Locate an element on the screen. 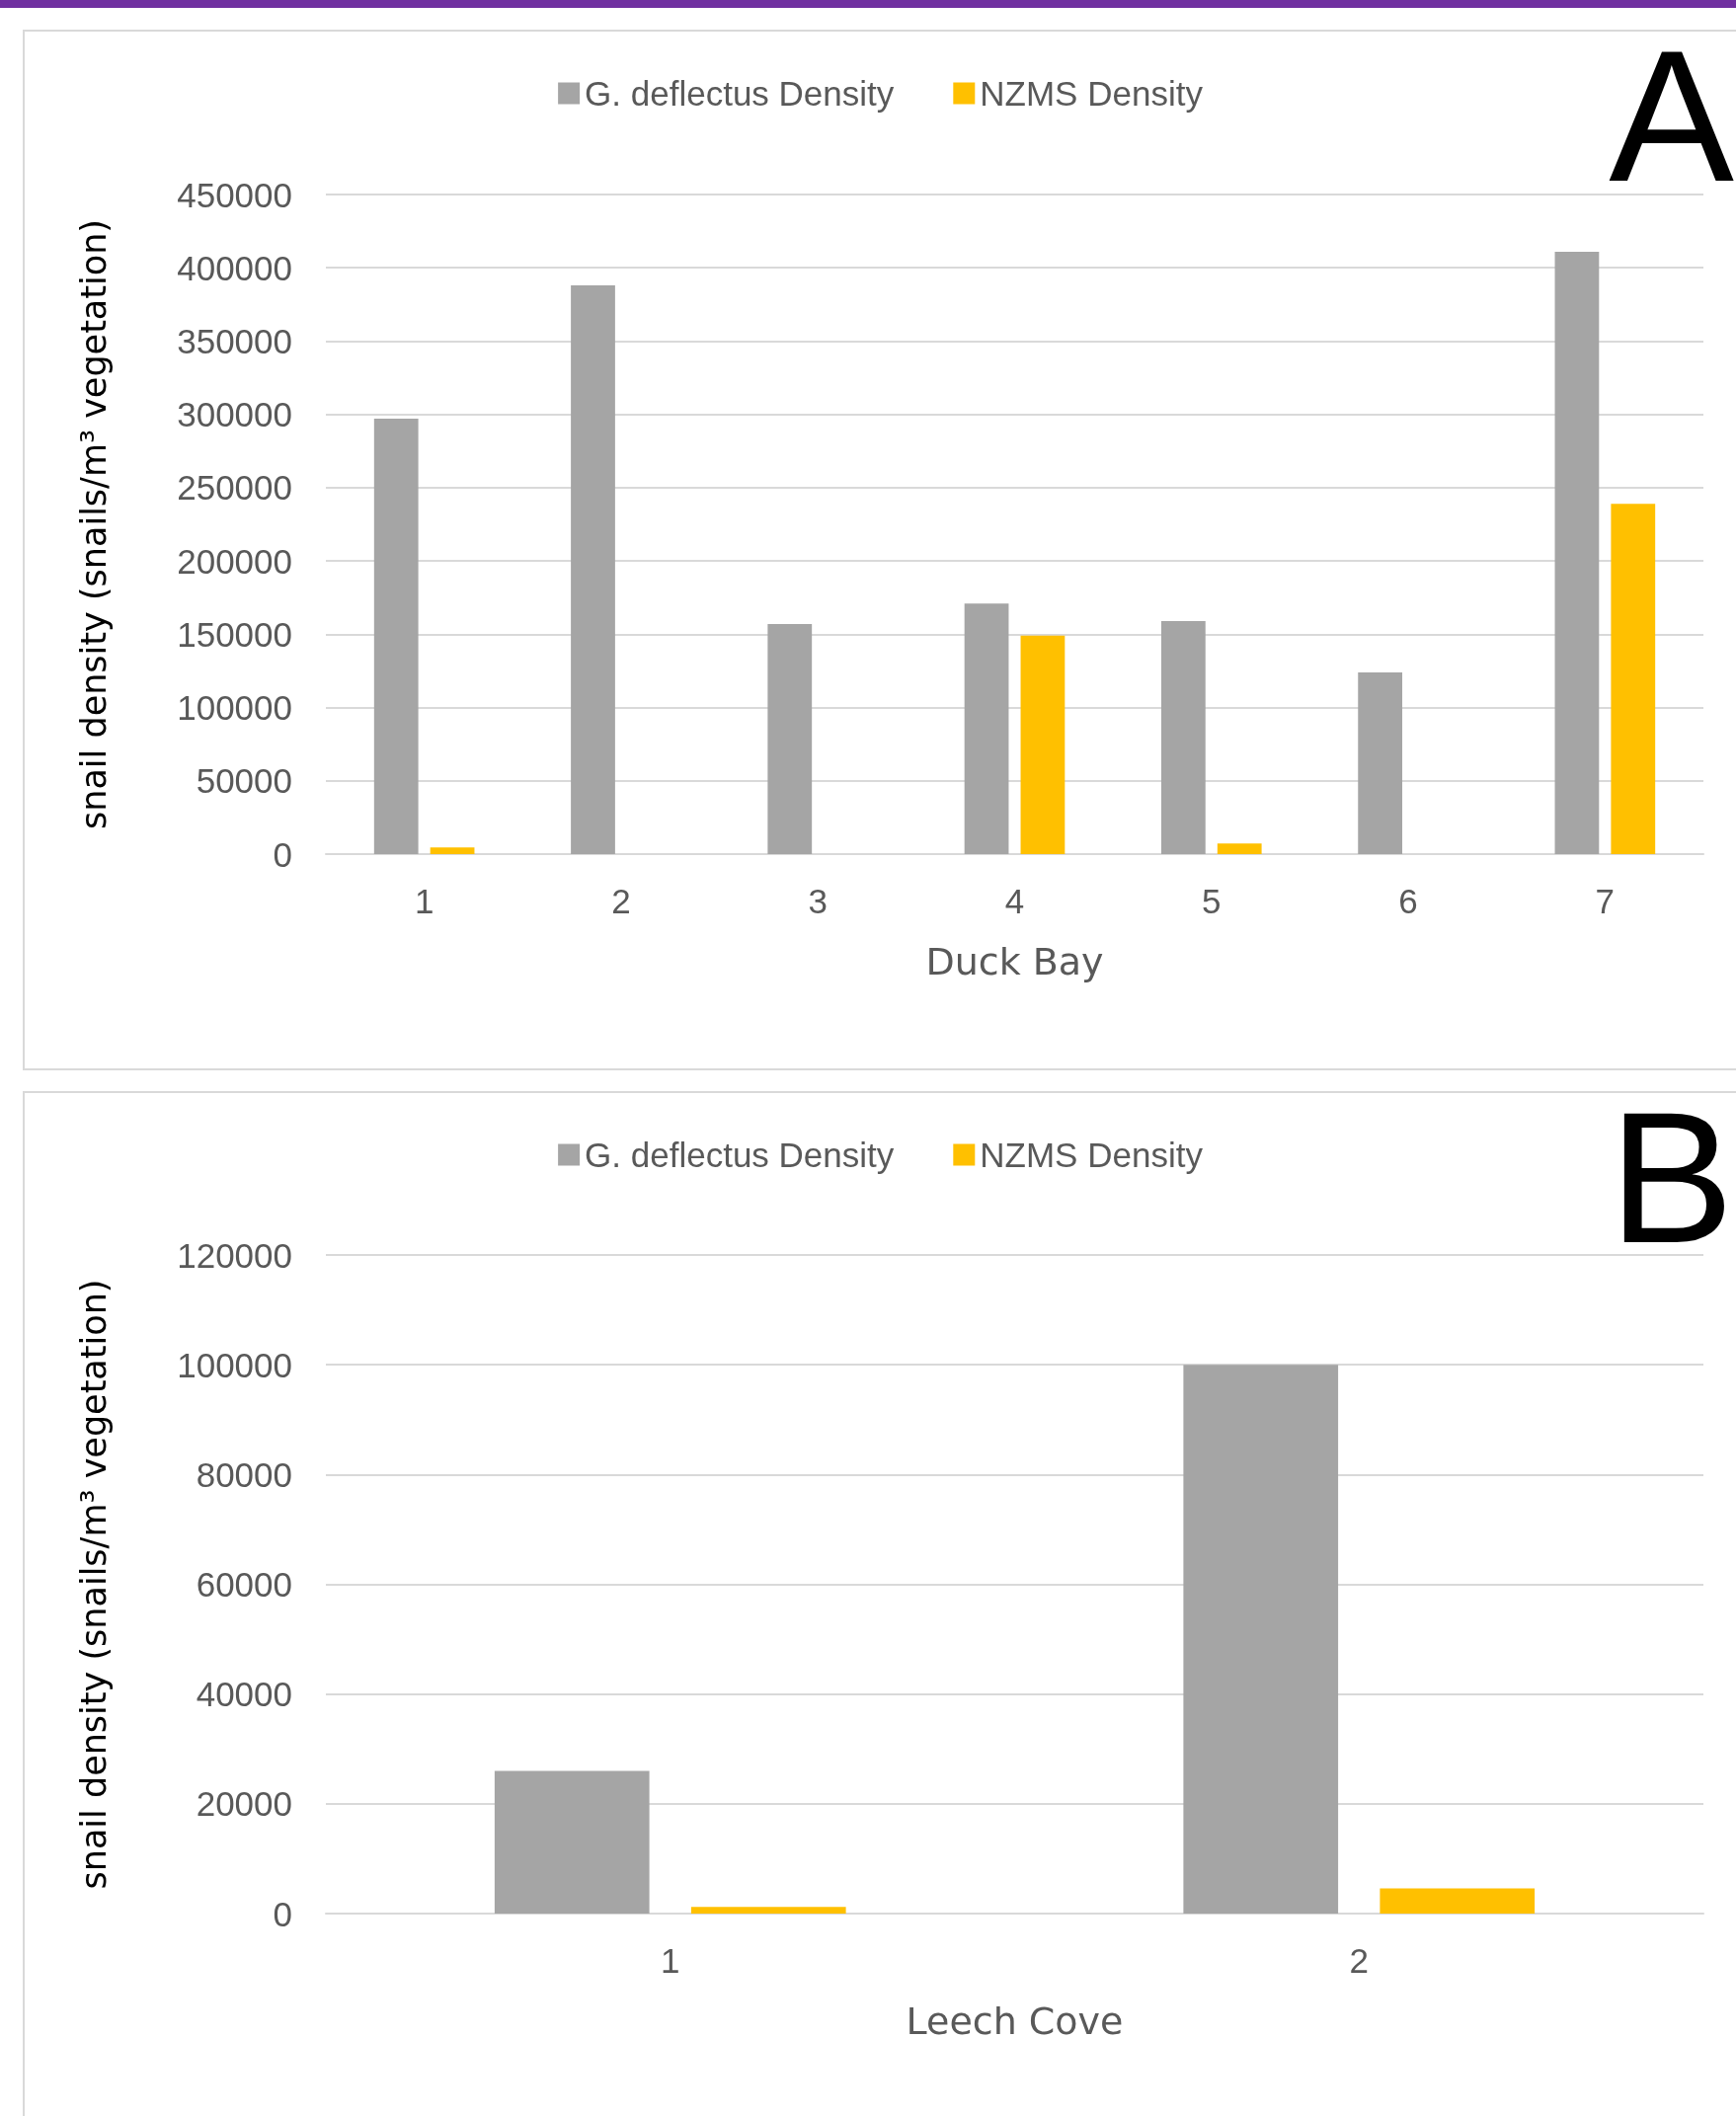  y-tick-label: 150000 is located at coordinates (235, 634).